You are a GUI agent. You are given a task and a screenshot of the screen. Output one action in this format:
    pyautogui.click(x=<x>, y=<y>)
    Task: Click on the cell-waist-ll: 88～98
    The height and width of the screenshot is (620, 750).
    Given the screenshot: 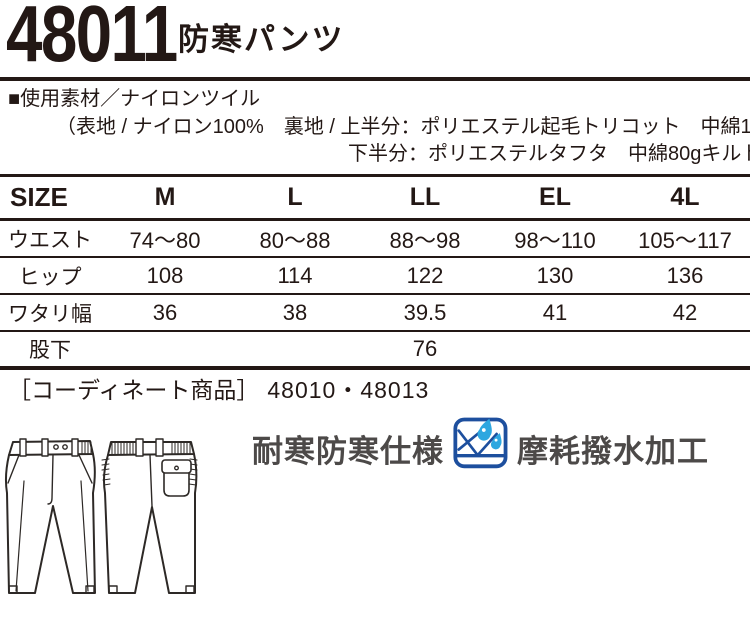 What is the action you would take?
    pyautogui.click(x=425, y=238)
    